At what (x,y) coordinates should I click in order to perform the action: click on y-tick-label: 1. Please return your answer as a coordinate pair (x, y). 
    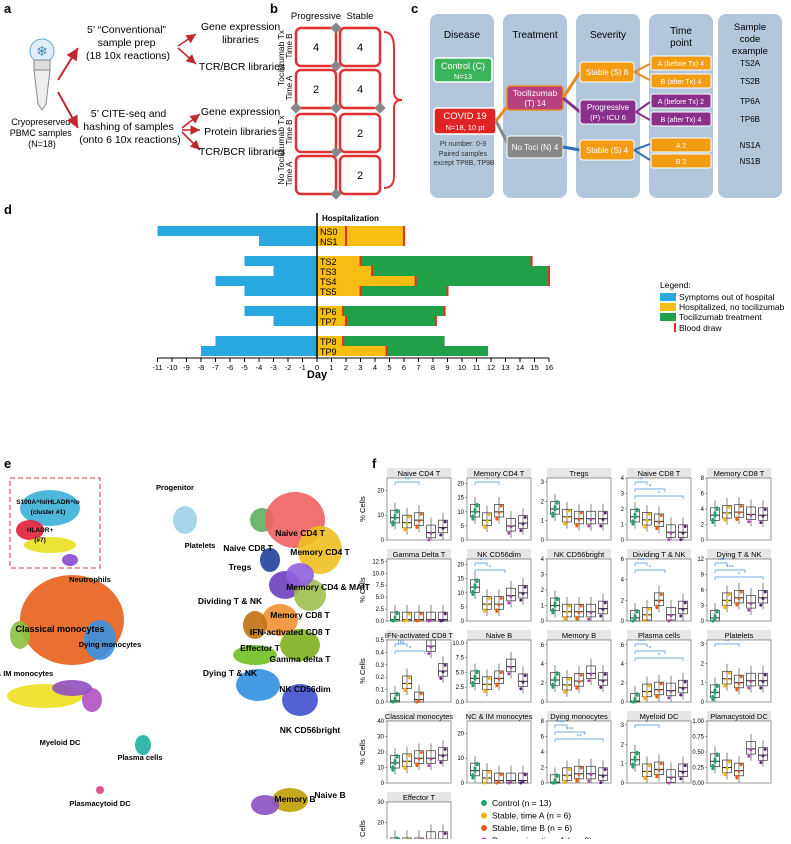
    Looking at the image, I should click on (623, 765).